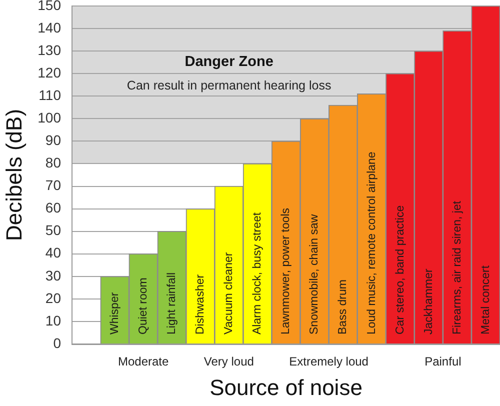 The height and width of the screenshot is (406, 500). Describe the element at coordinates (53, 162) in the screenshot. I see `y-tick-label: 80` at that location.